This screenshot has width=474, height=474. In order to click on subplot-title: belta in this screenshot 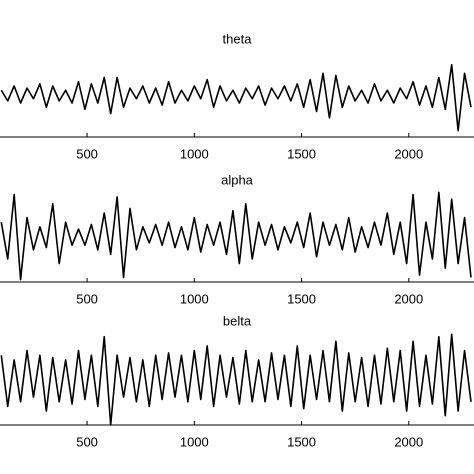, I will do `click(237, 320)`.